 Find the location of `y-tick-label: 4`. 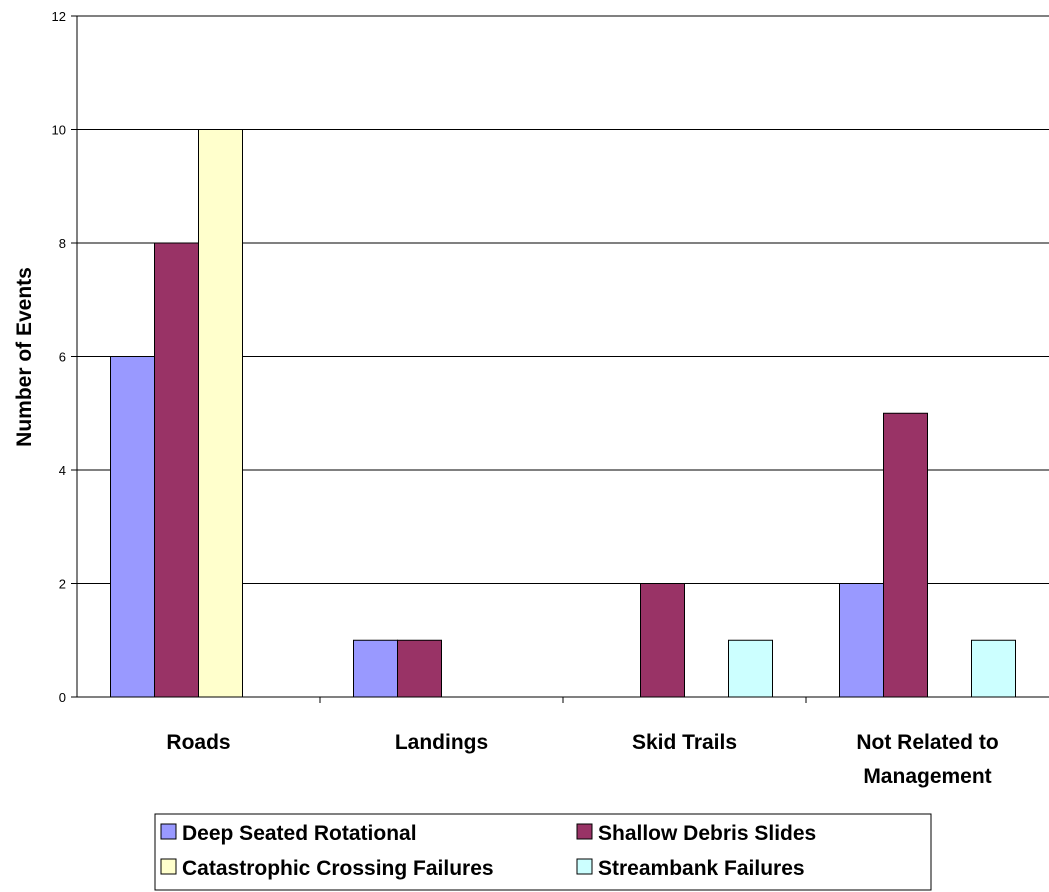

y-tick-label: 4 is located at coordinates (62, 470).